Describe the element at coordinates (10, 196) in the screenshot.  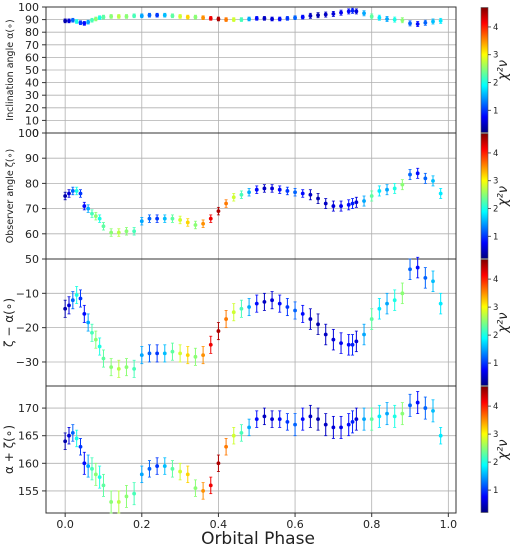
I see `y-axis-label: Observer angle ζ(∘)` at that location.